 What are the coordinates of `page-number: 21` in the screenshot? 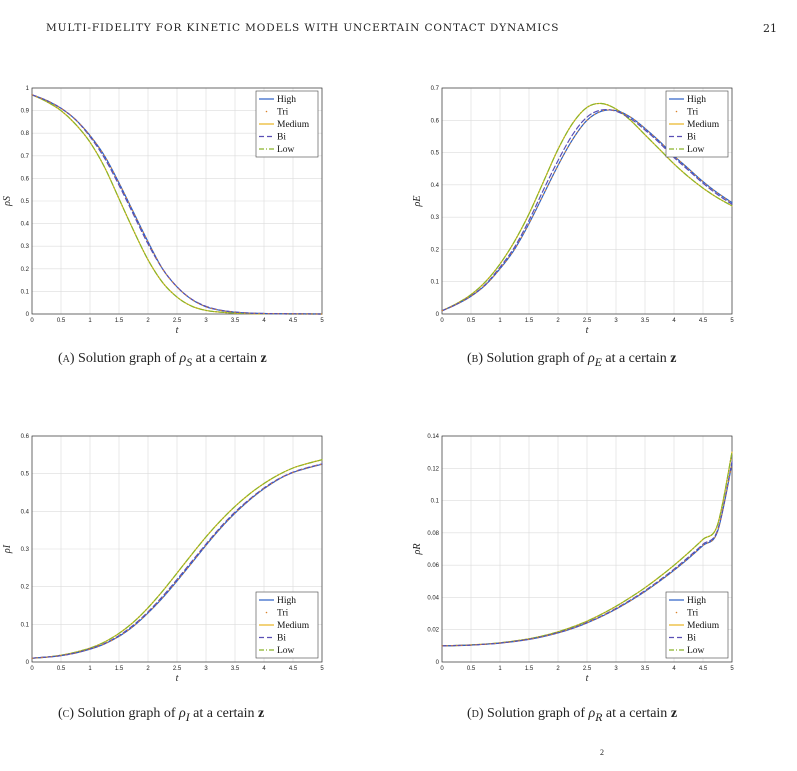 It's located at (770, 28).